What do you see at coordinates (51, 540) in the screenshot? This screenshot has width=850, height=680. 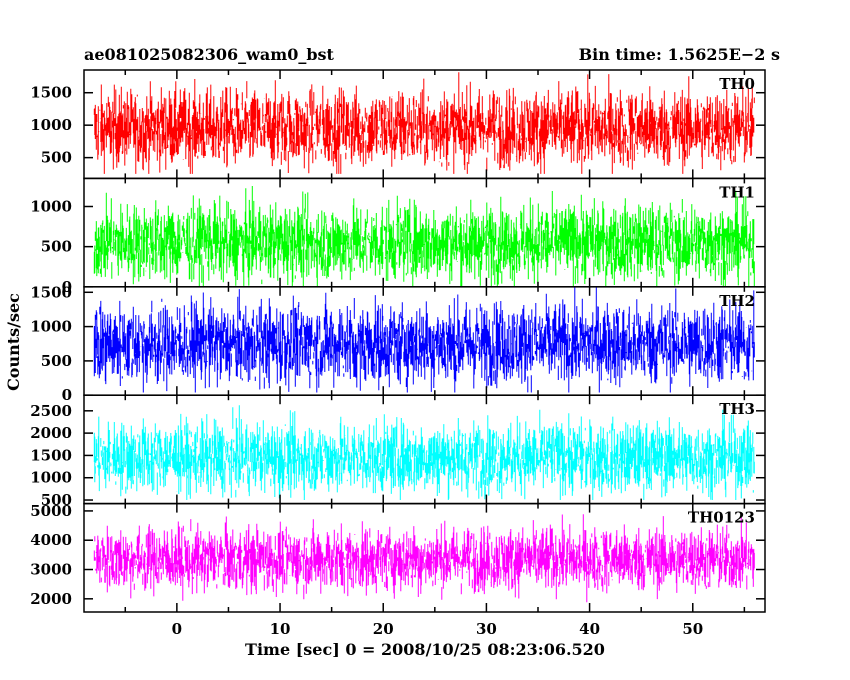 I see `y-tick-label: 4000` at bounding box center [51, 540].